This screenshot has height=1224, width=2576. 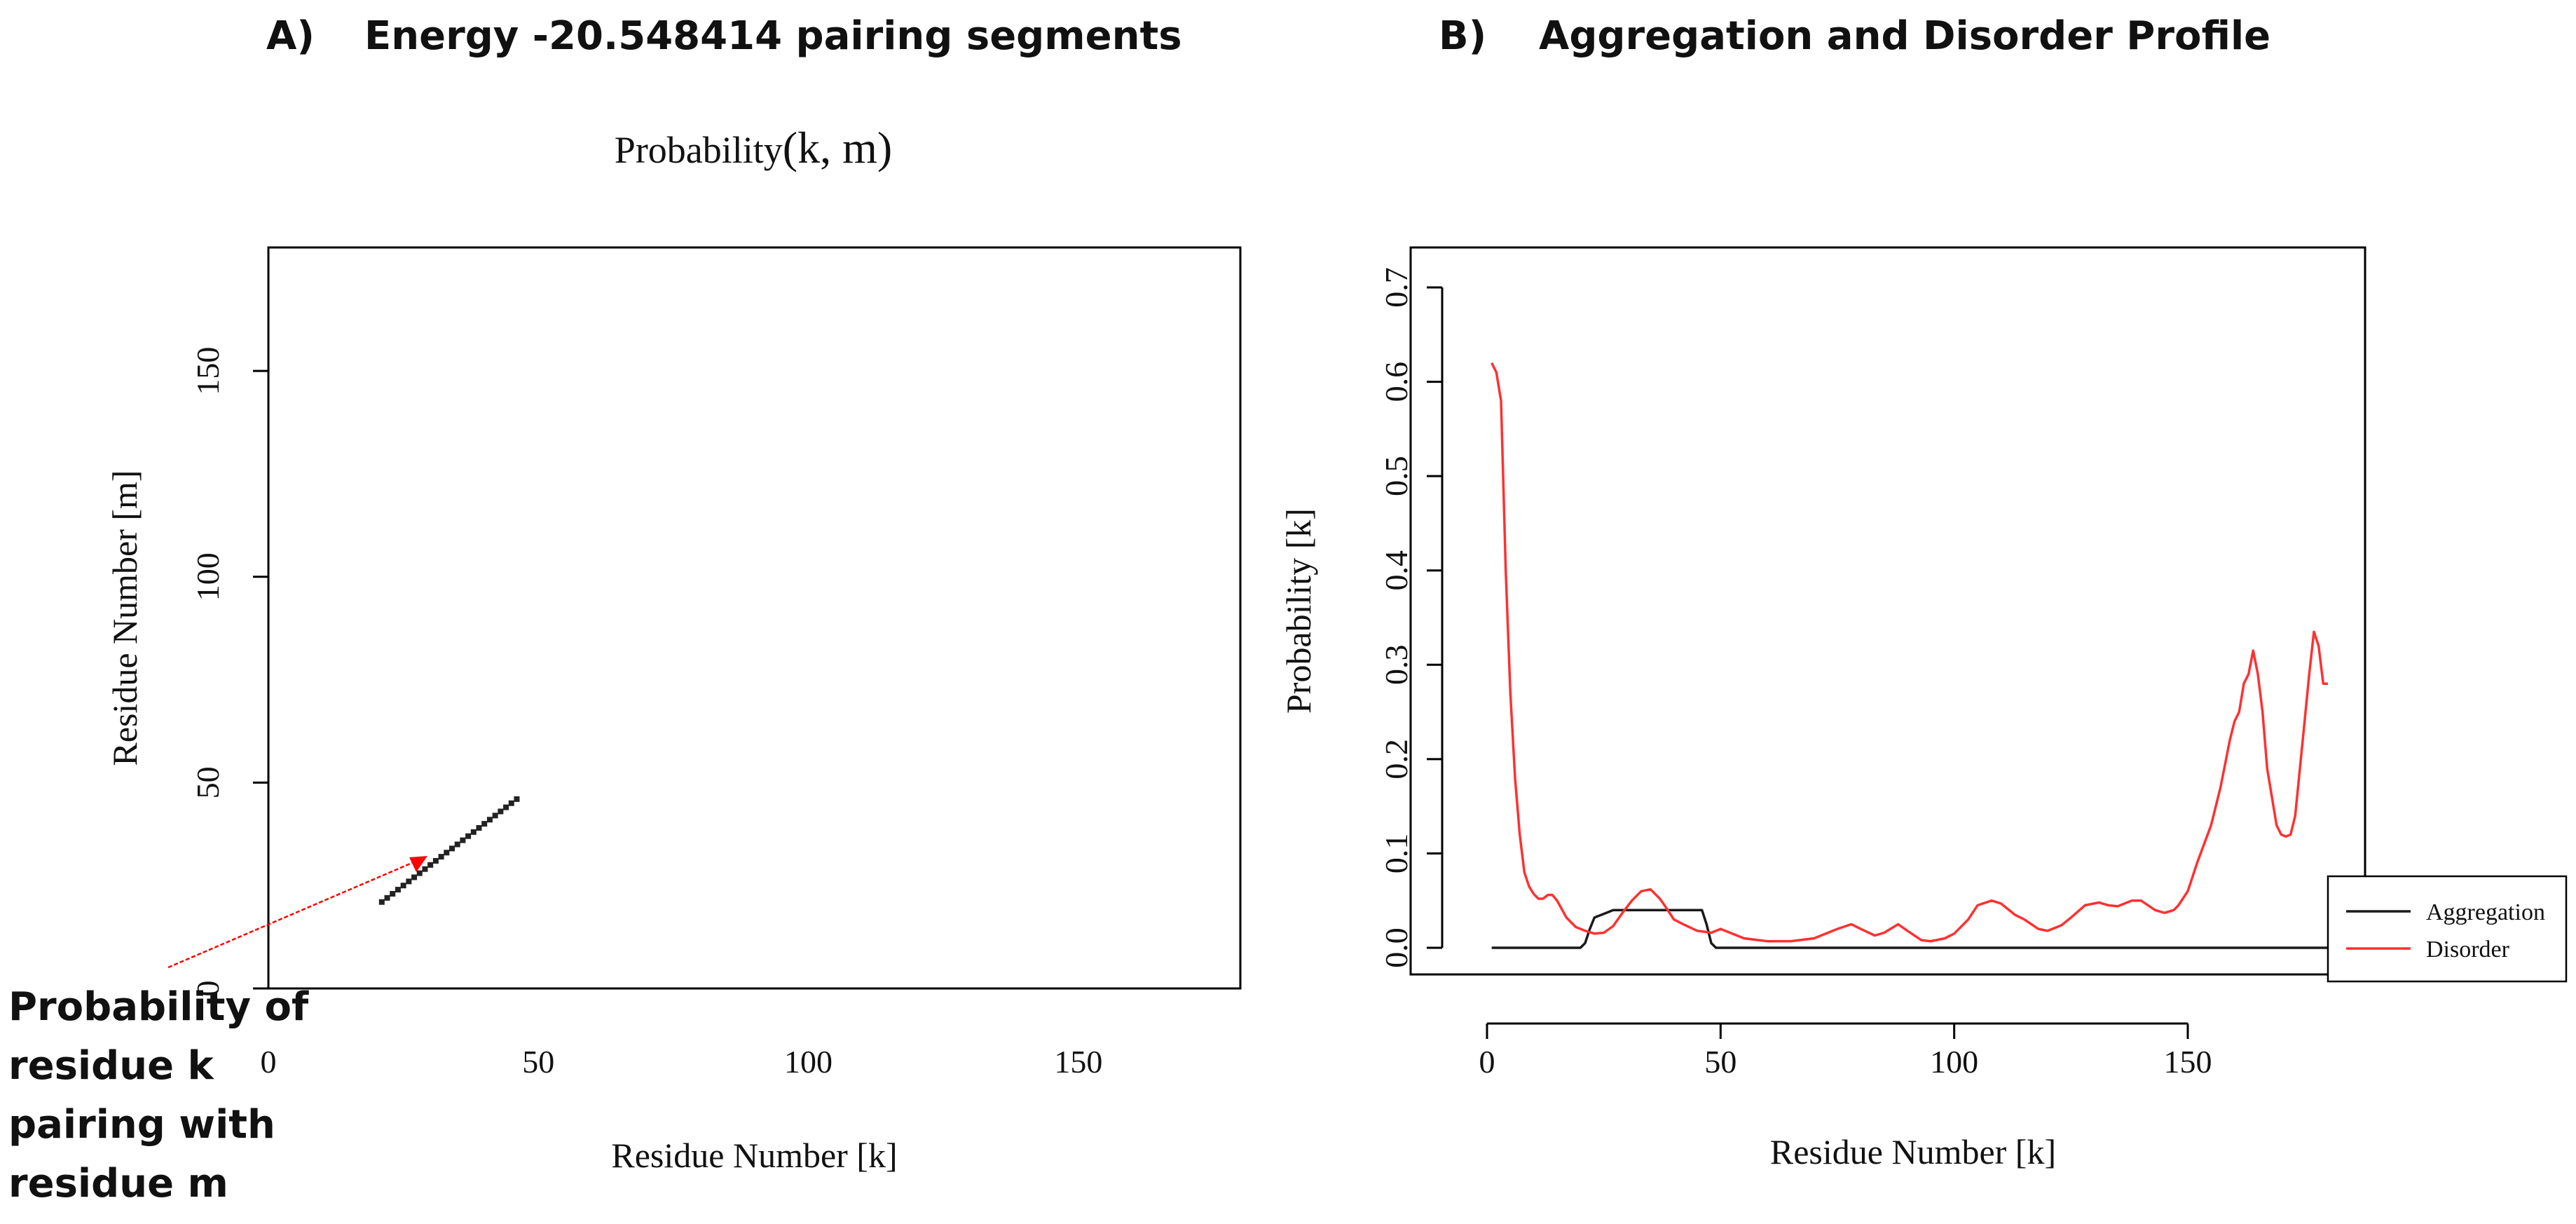 I want to click on chart-b-y-tick-label: 0.7, so click(x=1396, y=287).